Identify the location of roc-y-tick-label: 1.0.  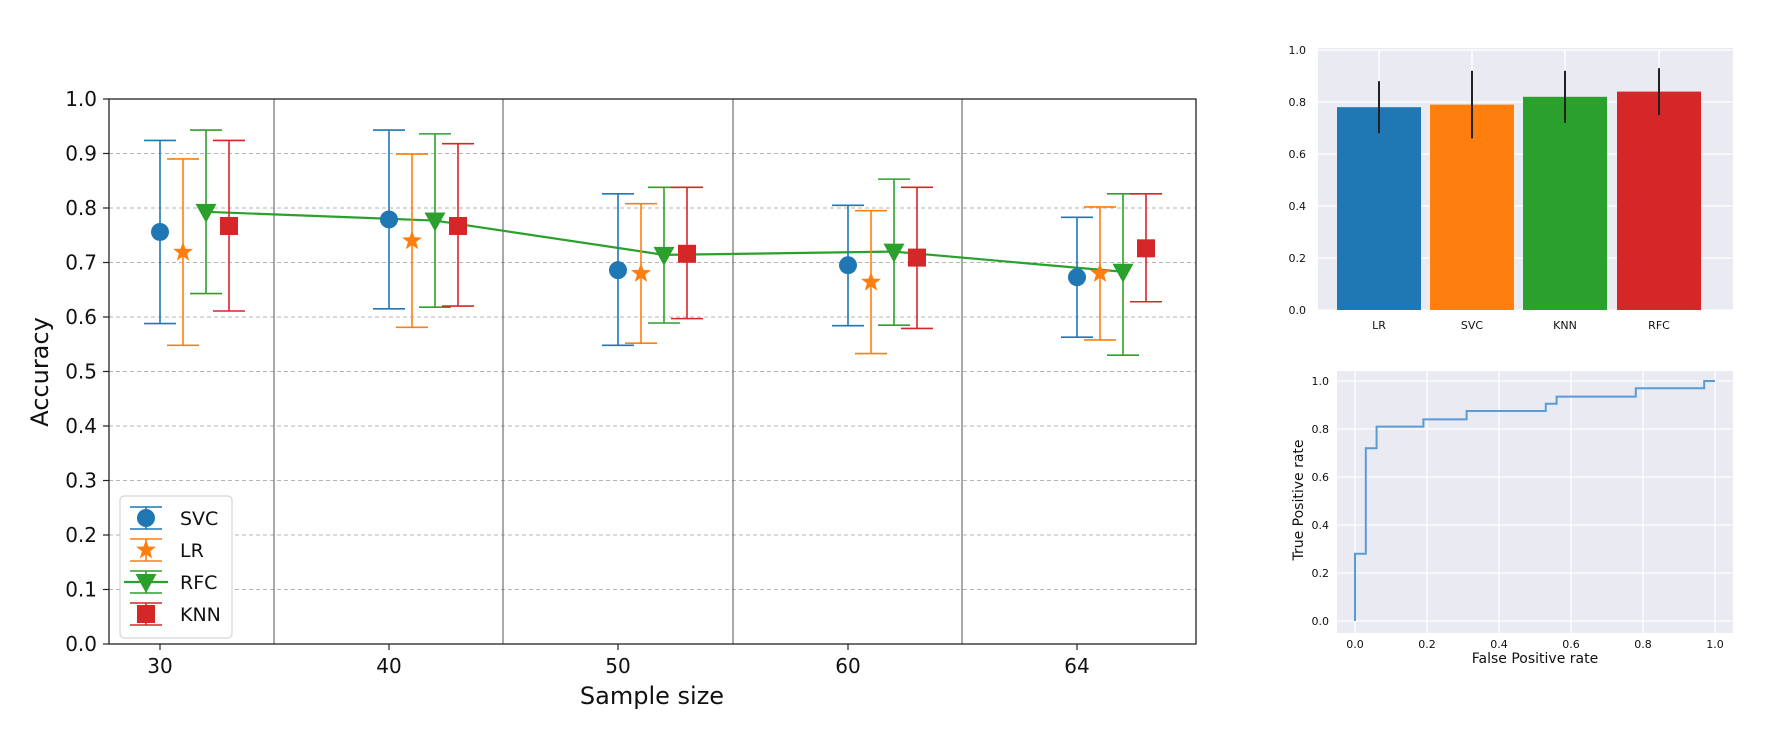
(1321, 381).